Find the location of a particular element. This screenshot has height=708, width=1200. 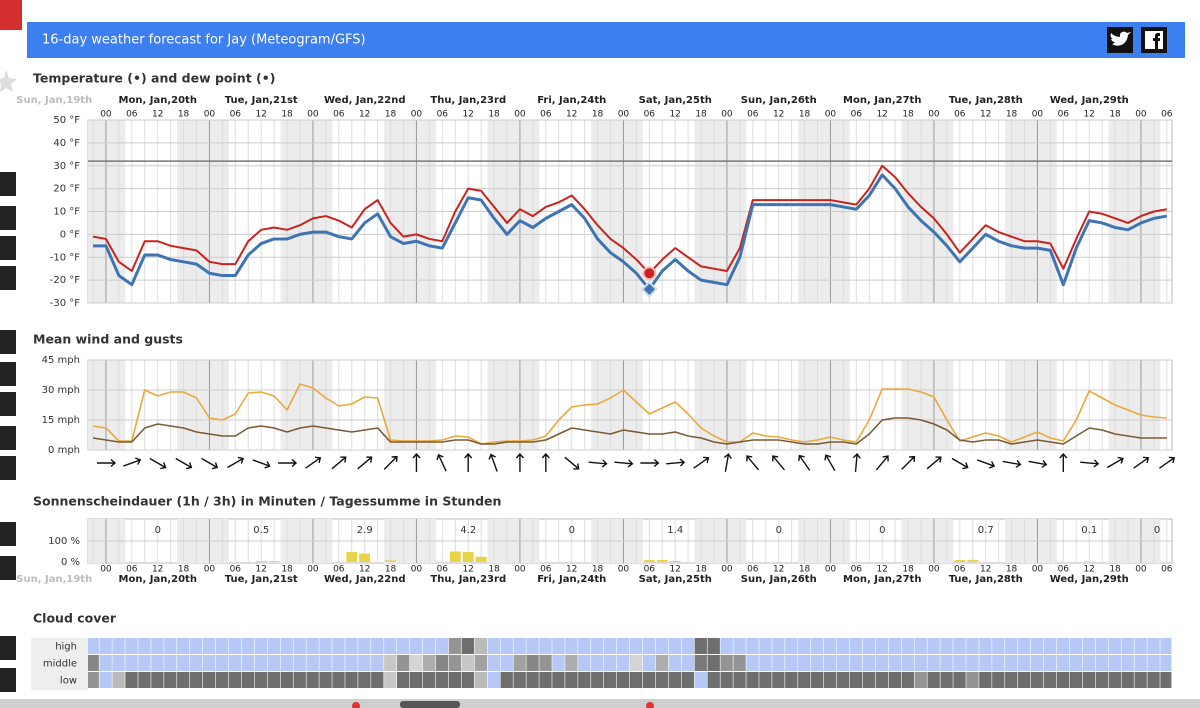

day-label: Thu, Jan,23rd is located at coordinates (468, 579).